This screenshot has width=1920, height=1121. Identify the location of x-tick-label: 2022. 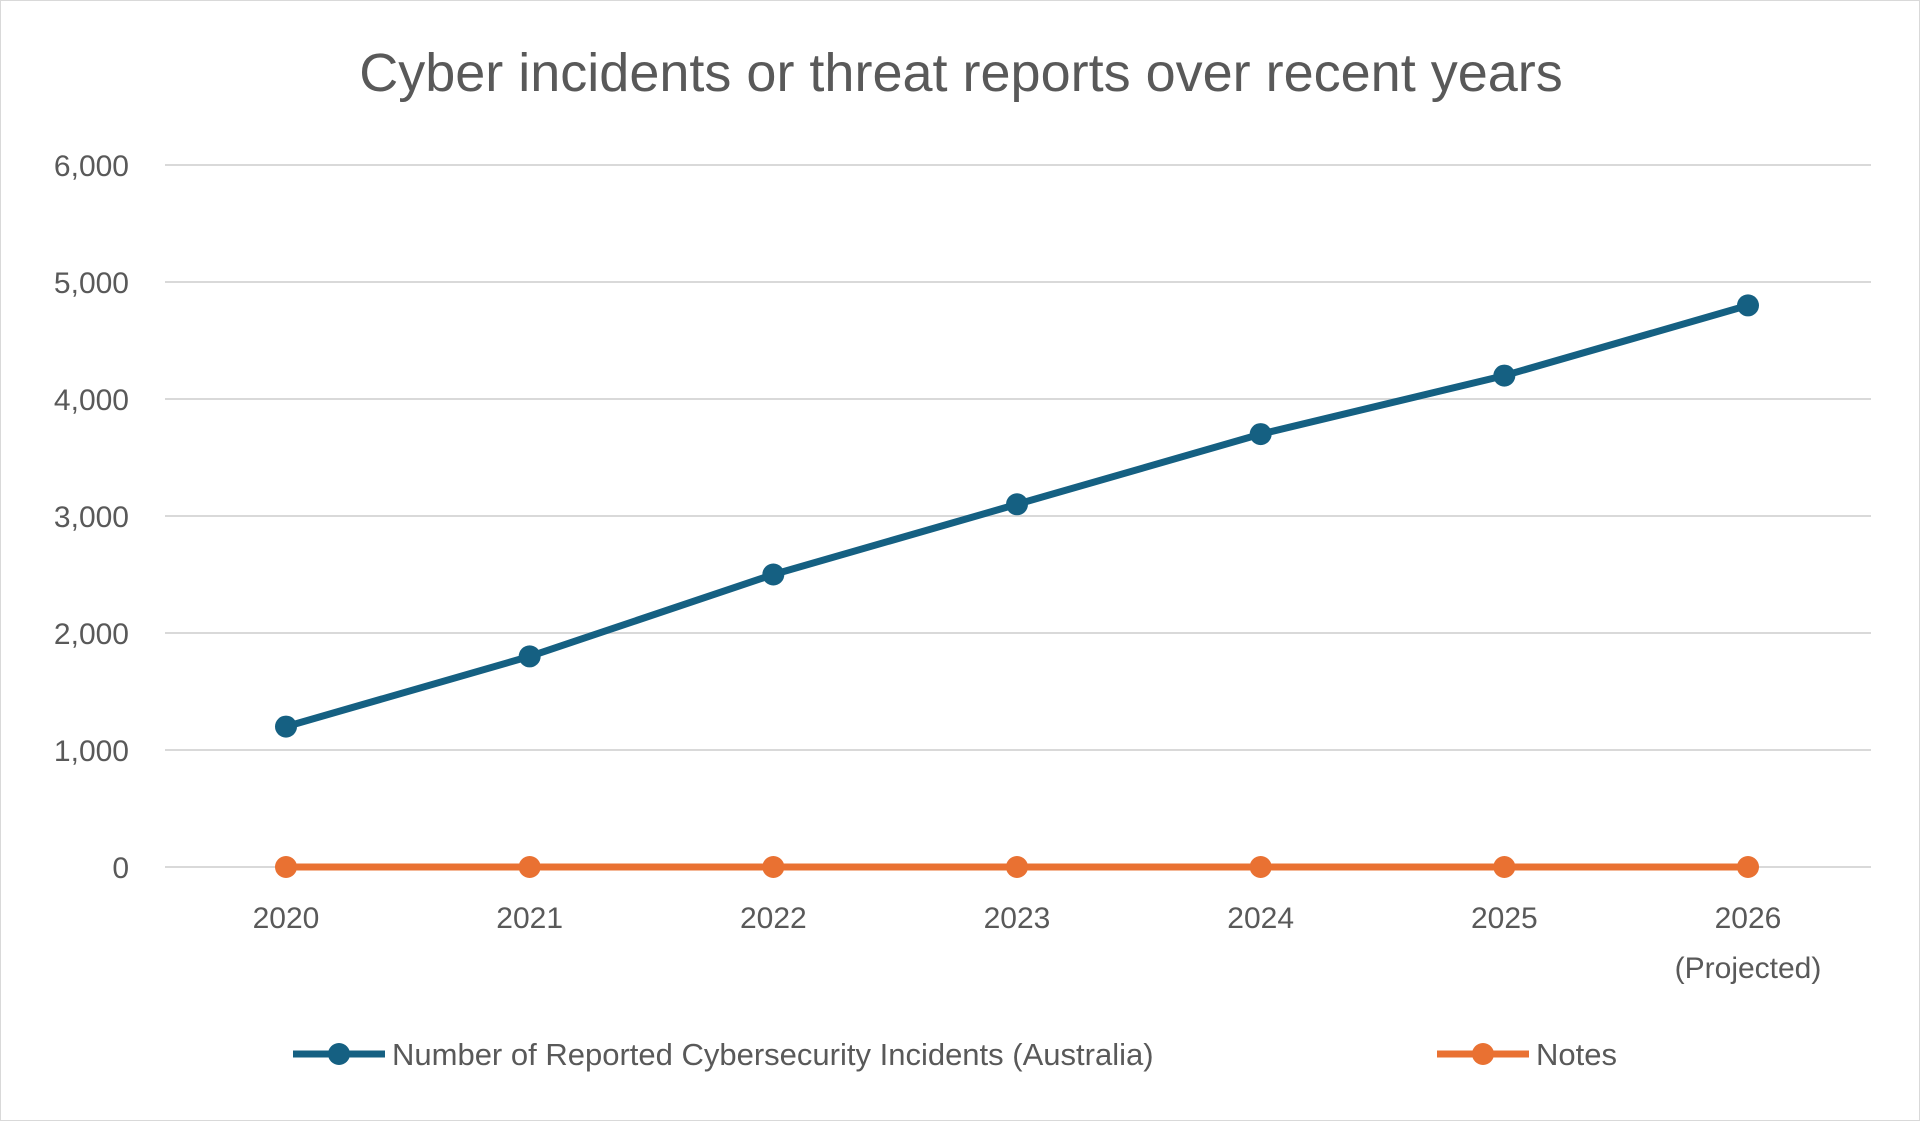
(773, 918).